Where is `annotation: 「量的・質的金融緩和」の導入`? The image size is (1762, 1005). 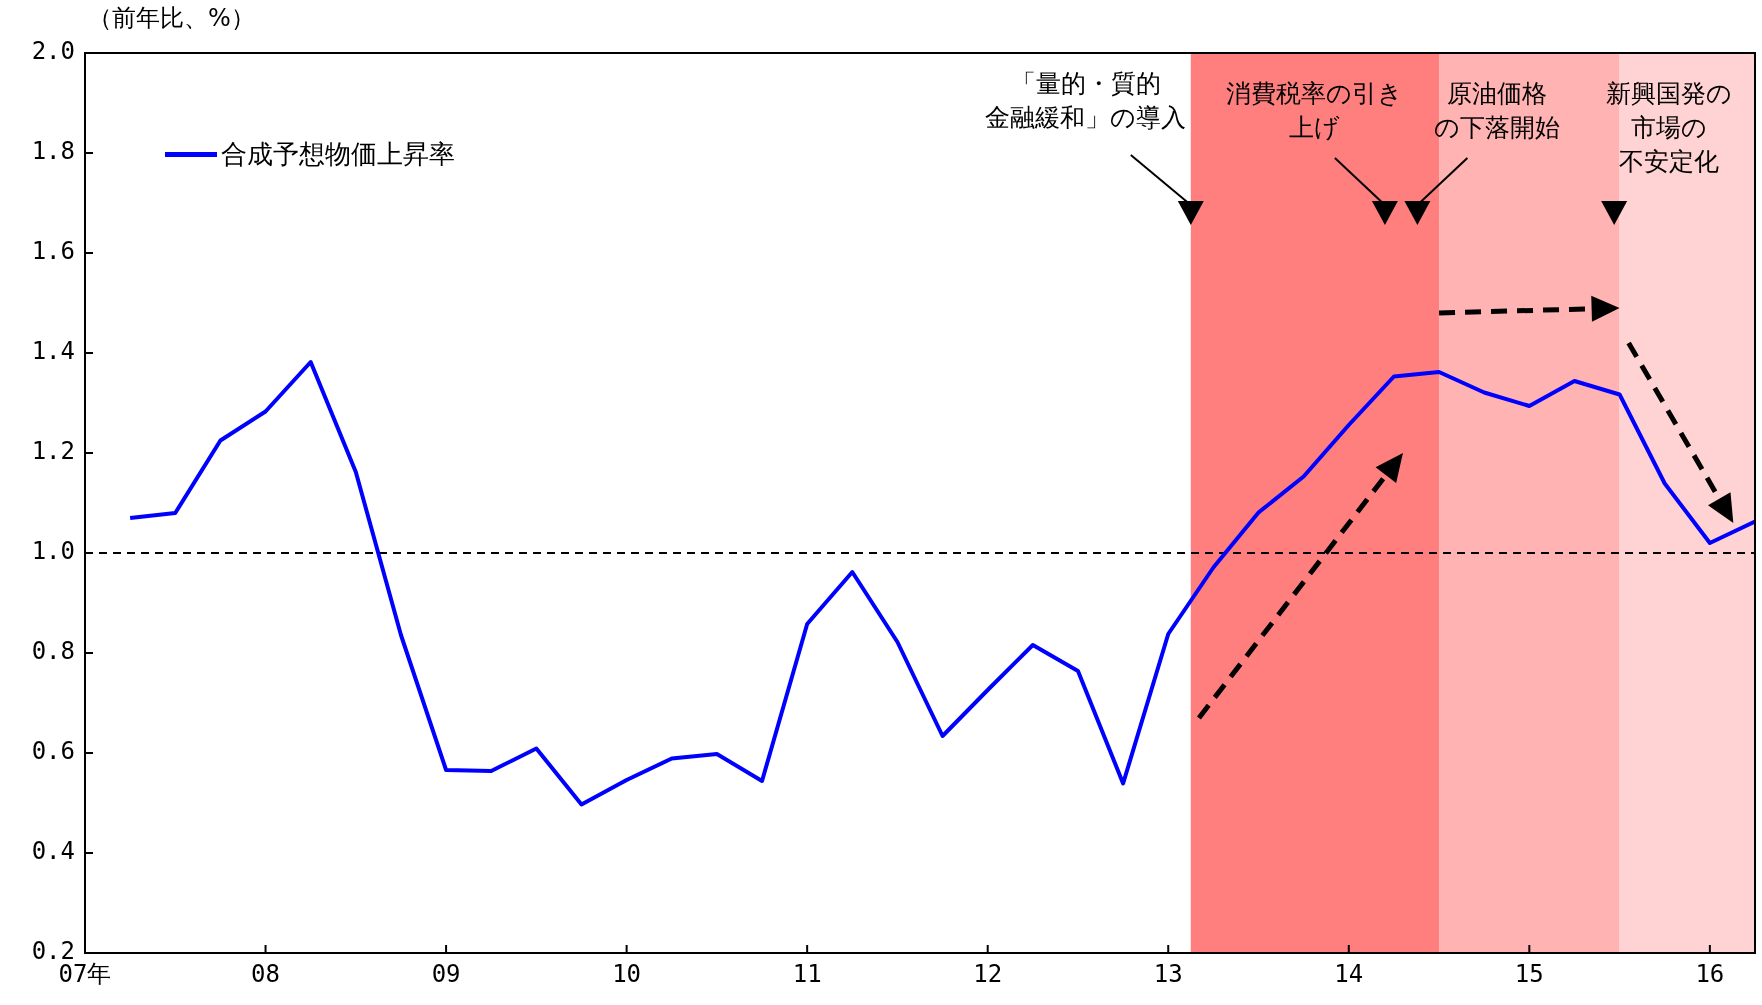
annotation: 「量的・質的金融緩和」の導入 is located at coordinates (1086, 100).